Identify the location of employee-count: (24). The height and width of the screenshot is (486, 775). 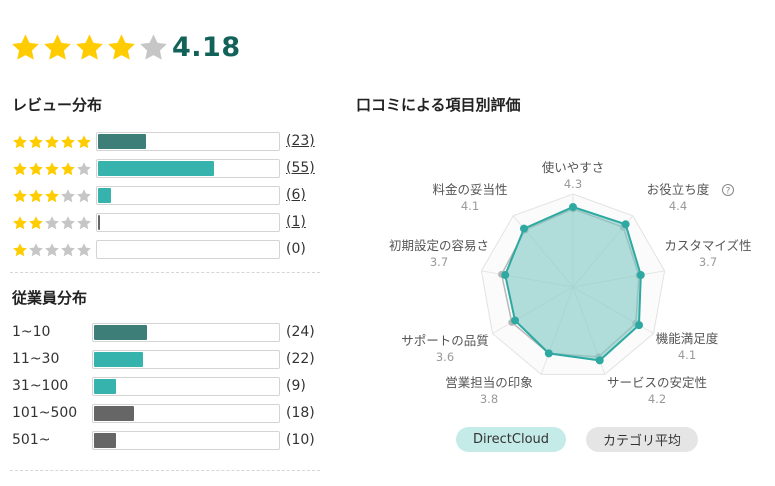
(300, 332).